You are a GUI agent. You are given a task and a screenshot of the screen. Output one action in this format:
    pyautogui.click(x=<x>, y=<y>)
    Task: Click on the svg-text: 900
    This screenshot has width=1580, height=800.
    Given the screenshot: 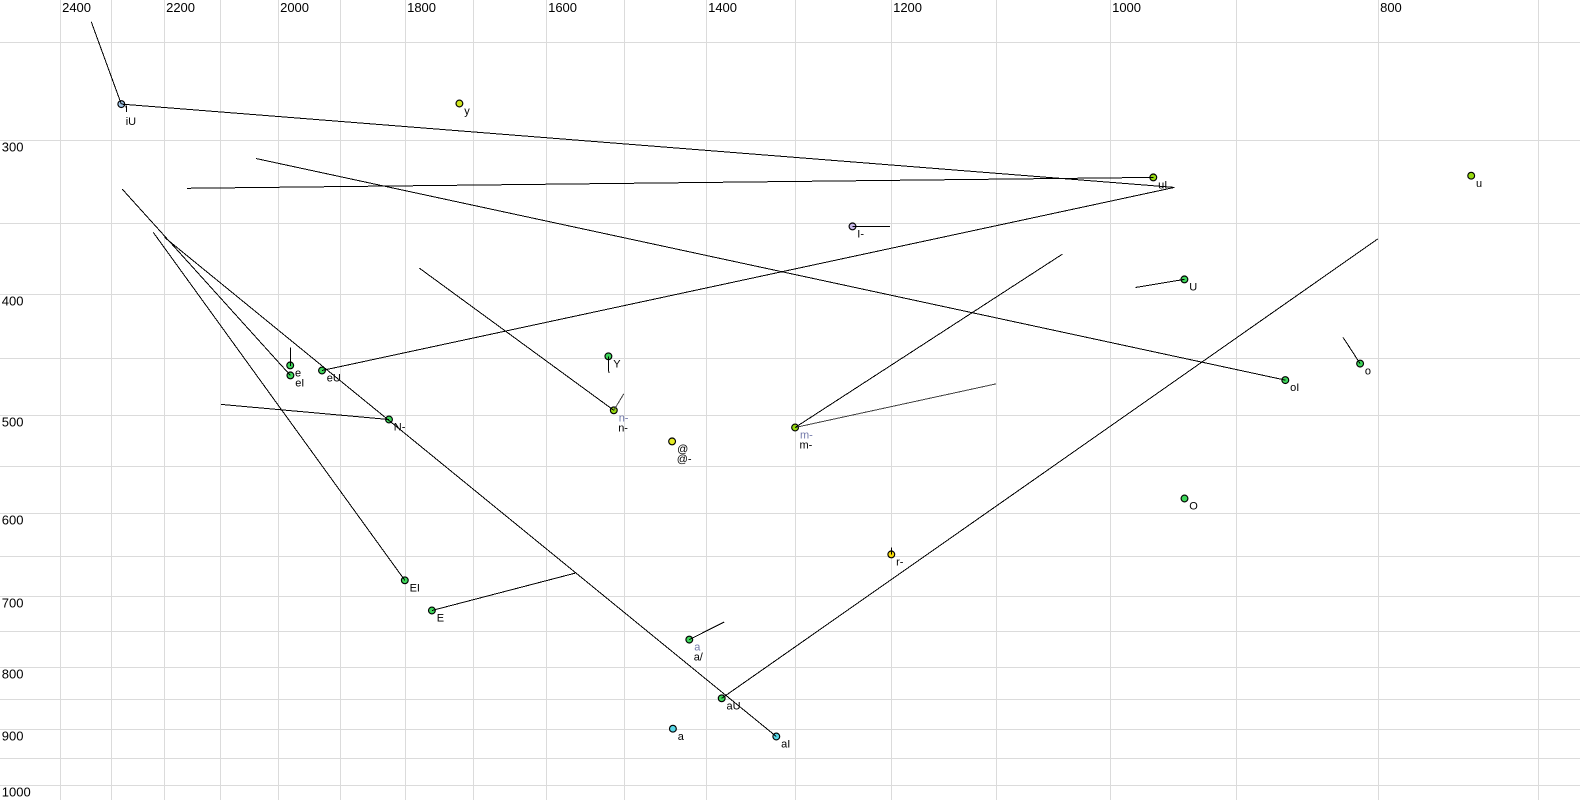 What is the action you would take?
    pyautogui.click(x=13, y=735)
    